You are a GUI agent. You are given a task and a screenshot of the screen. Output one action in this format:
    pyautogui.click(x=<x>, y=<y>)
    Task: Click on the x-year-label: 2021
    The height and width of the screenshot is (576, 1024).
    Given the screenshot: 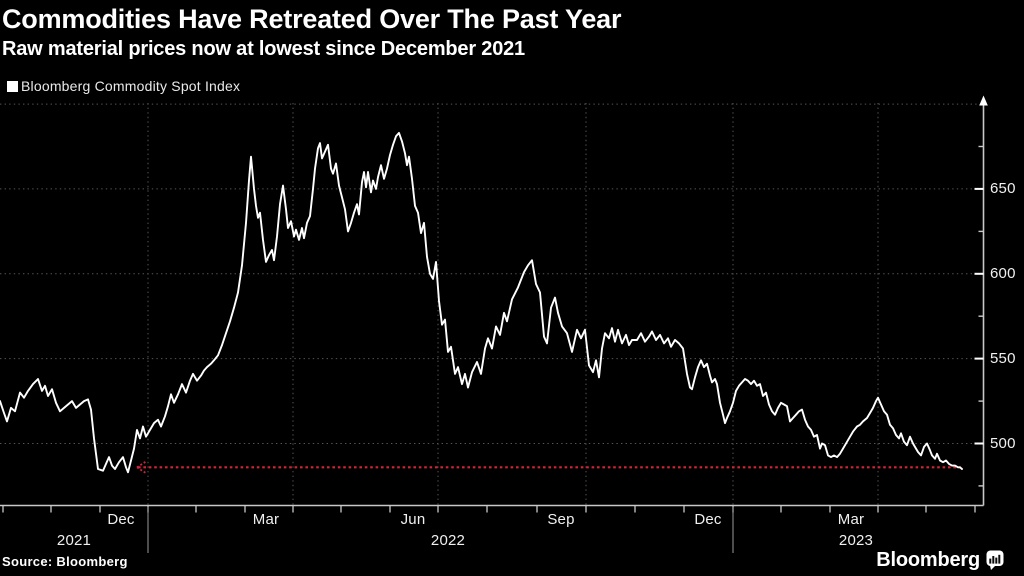 What is the action you would take?
    pyautogui.click(x=74, y=540)
    